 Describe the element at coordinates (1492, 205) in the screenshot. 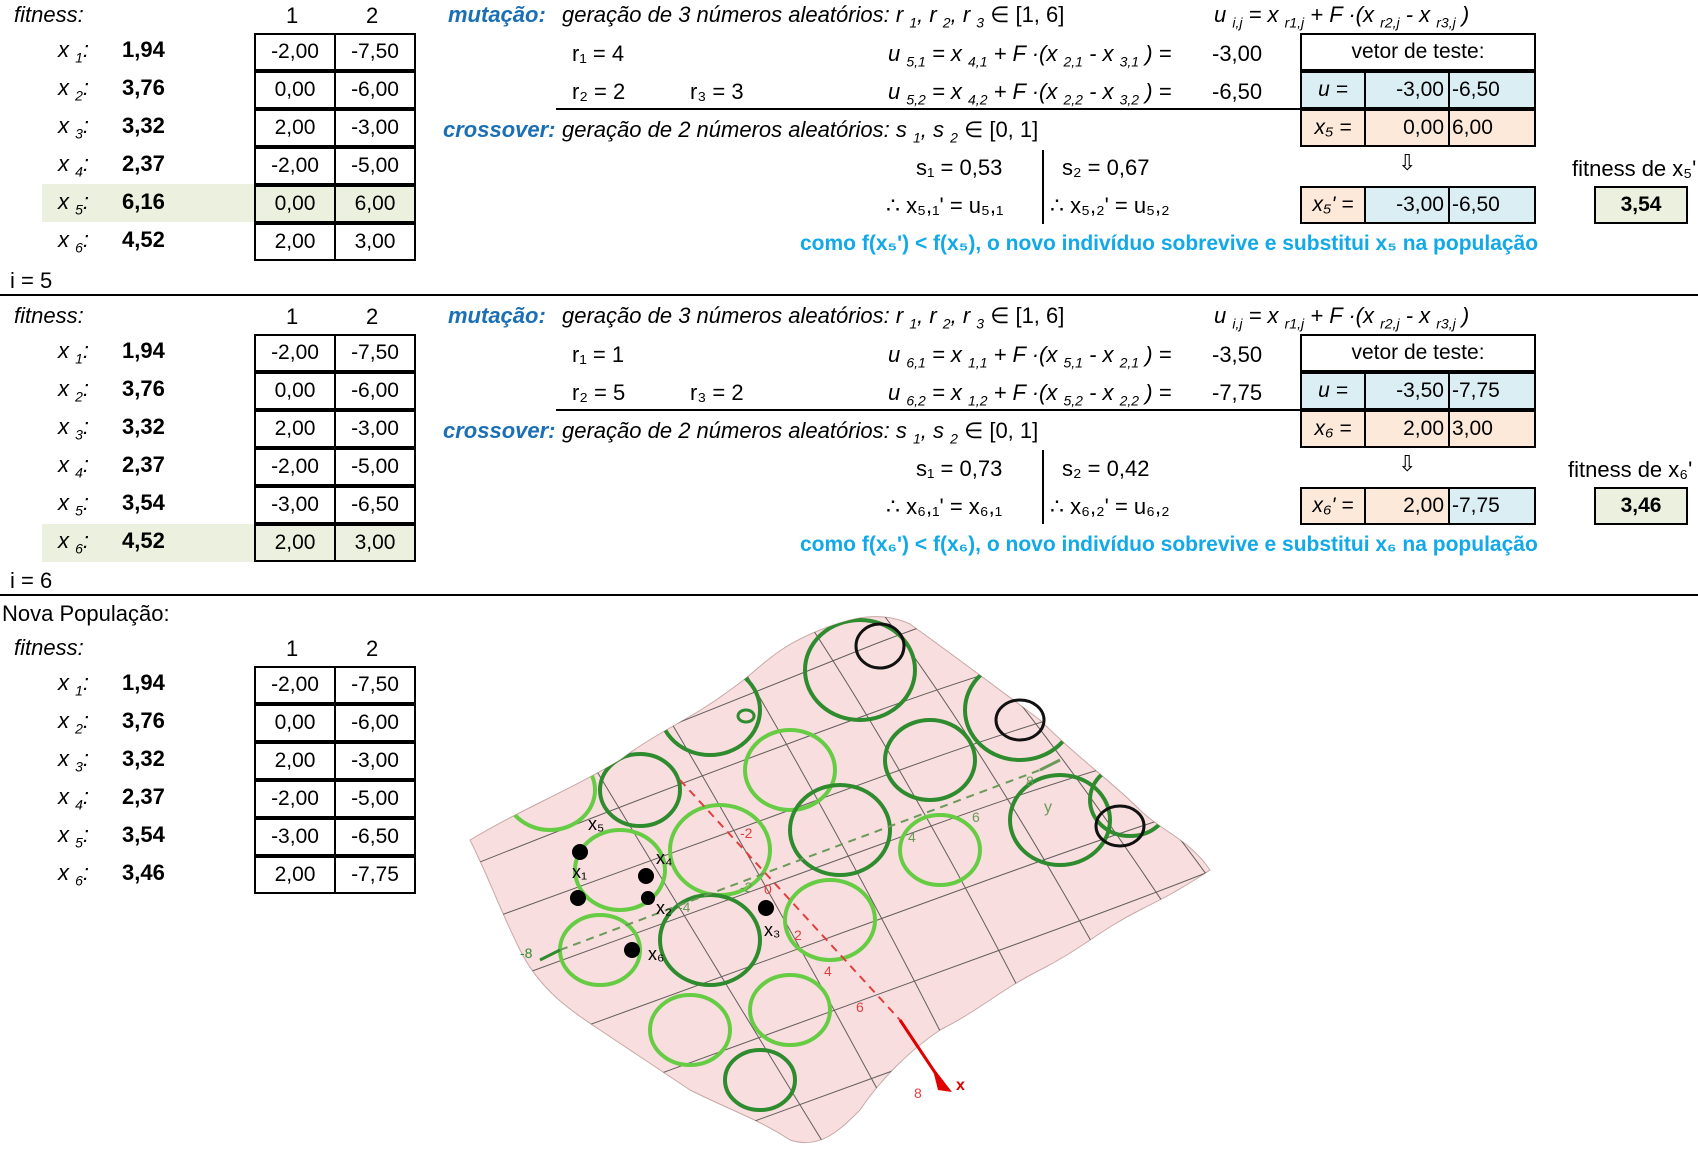

I see `xp-cell-2: -6,50` at that location.